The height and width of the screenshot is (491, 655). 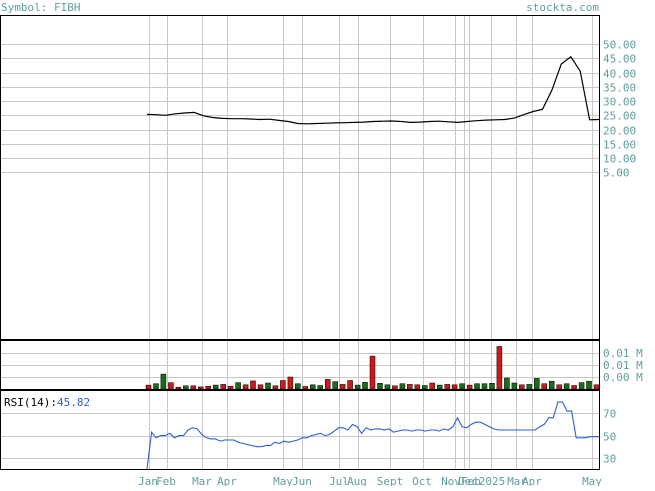 What do you see at coordinates (166, 480) in the screenshot?
I see `x-tick-label: Feb` at bounding box center [166, 480].